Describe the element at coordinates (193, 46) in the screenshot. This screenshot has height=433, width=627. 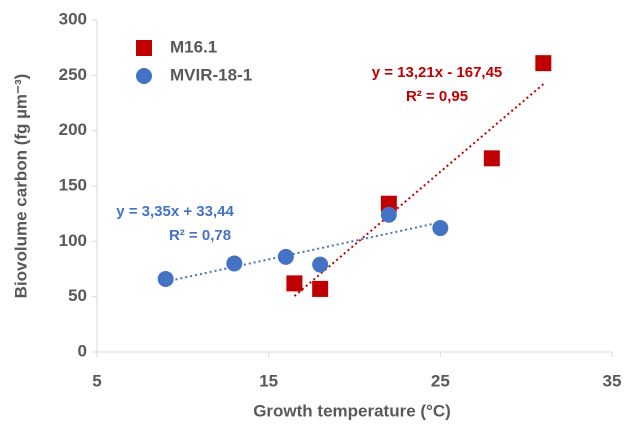
I see `legend-label: M16.1` at that location.